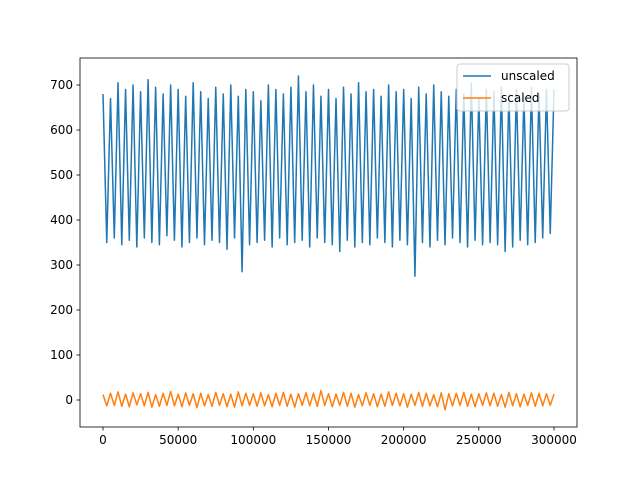  I want to click on legend-label: unscaled, so click(528, 76).